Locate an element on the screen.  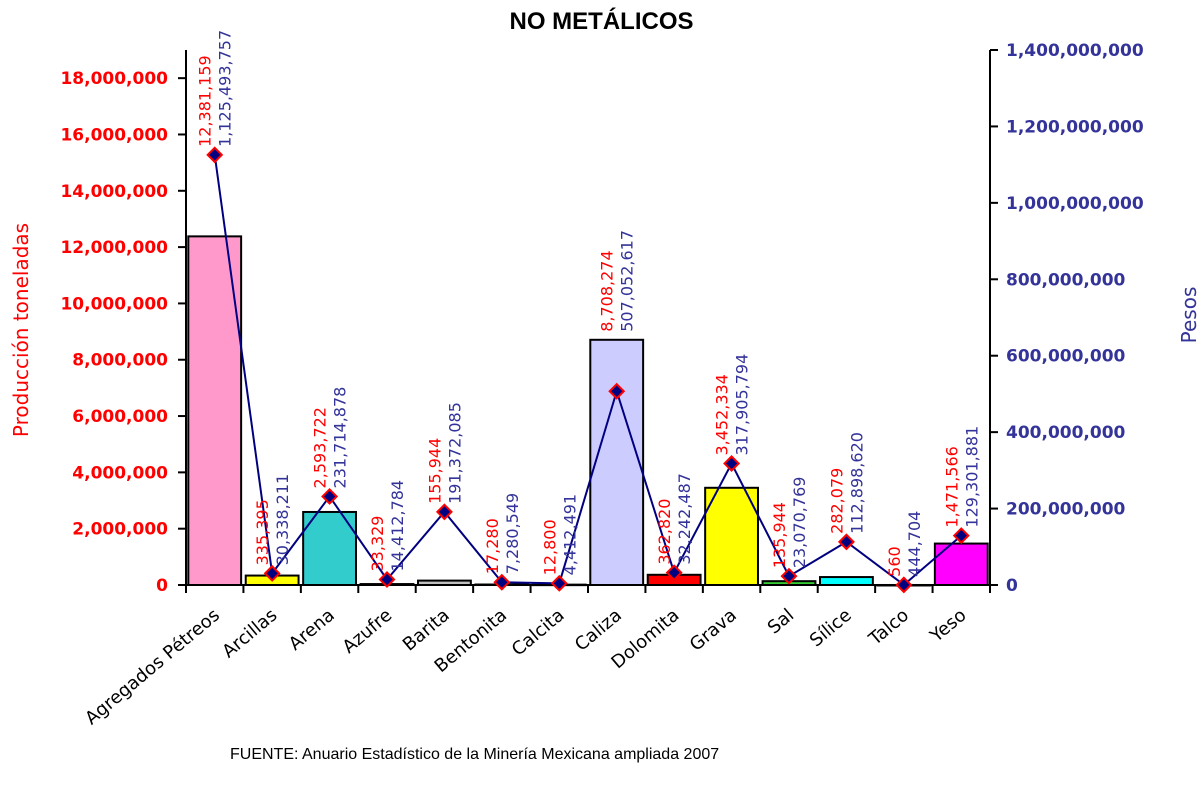
data-label-toneladas: 335,395 is located at coordinates (262, 532).